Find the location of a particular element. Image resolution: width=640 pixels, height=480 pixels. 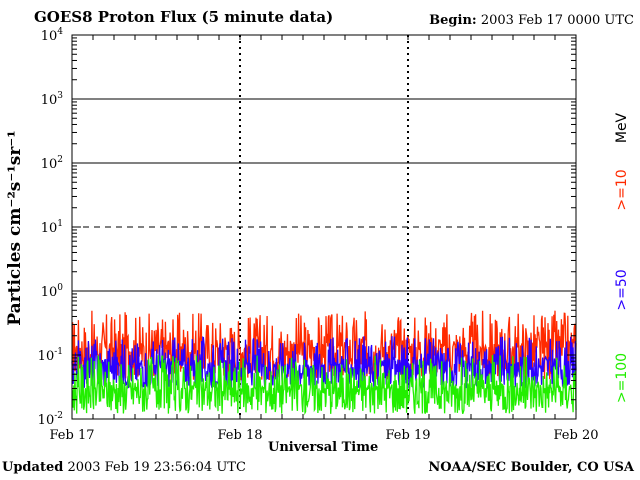

x-tick-label: Feb 18 is located at coordinates (240, 435).